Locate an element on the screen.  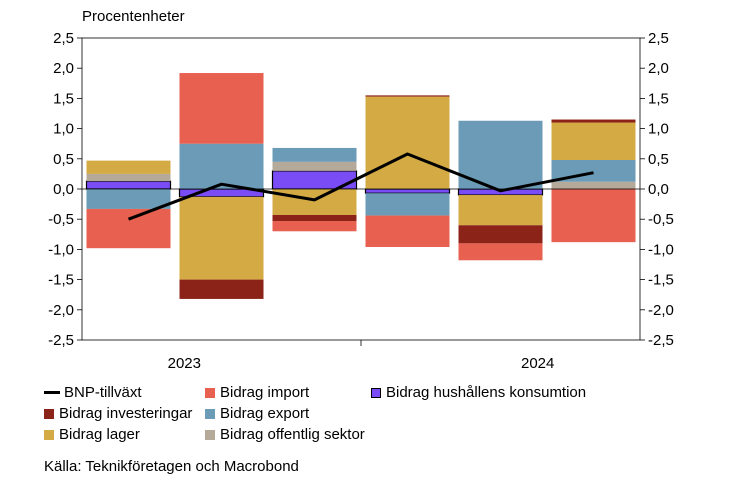
y-tick-label-right: 1,5 is located at coordinates (658, 98).